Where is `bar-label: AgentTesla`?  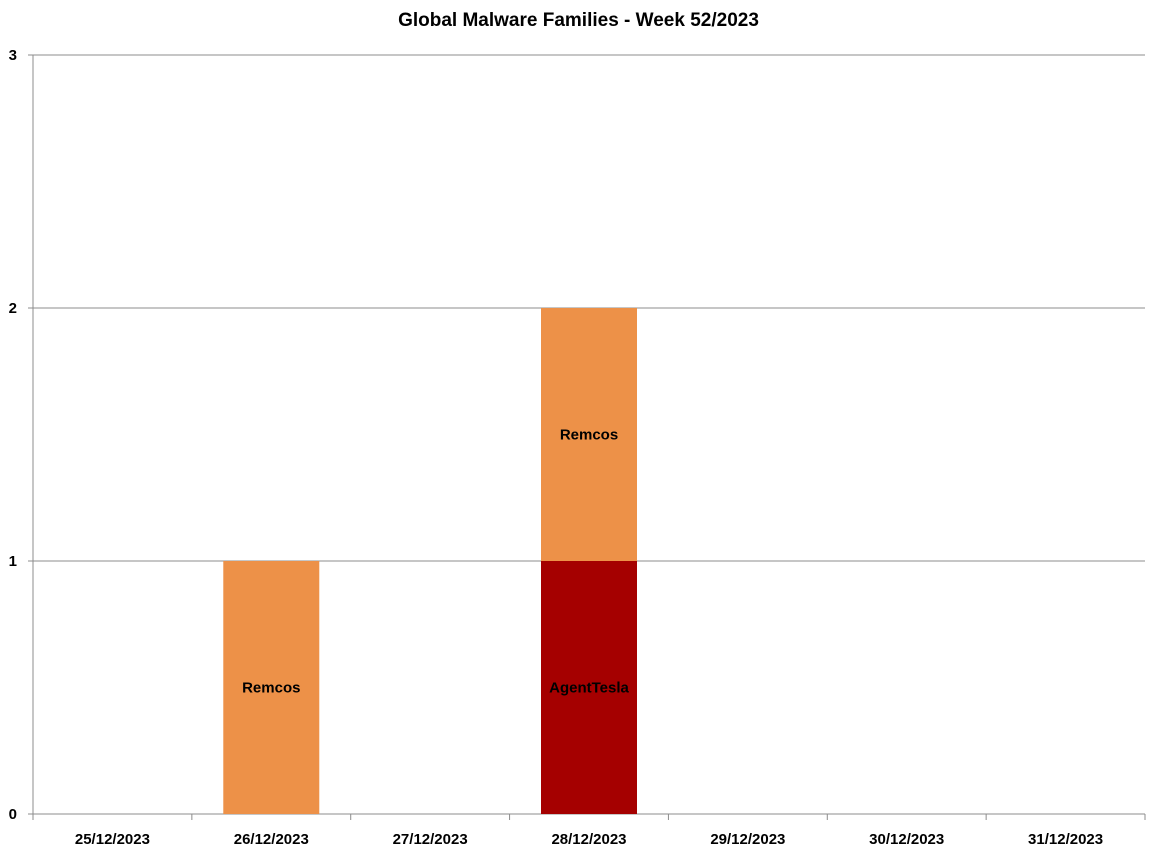
bar-label: AgentTesla is located at coordinates (589, 688).